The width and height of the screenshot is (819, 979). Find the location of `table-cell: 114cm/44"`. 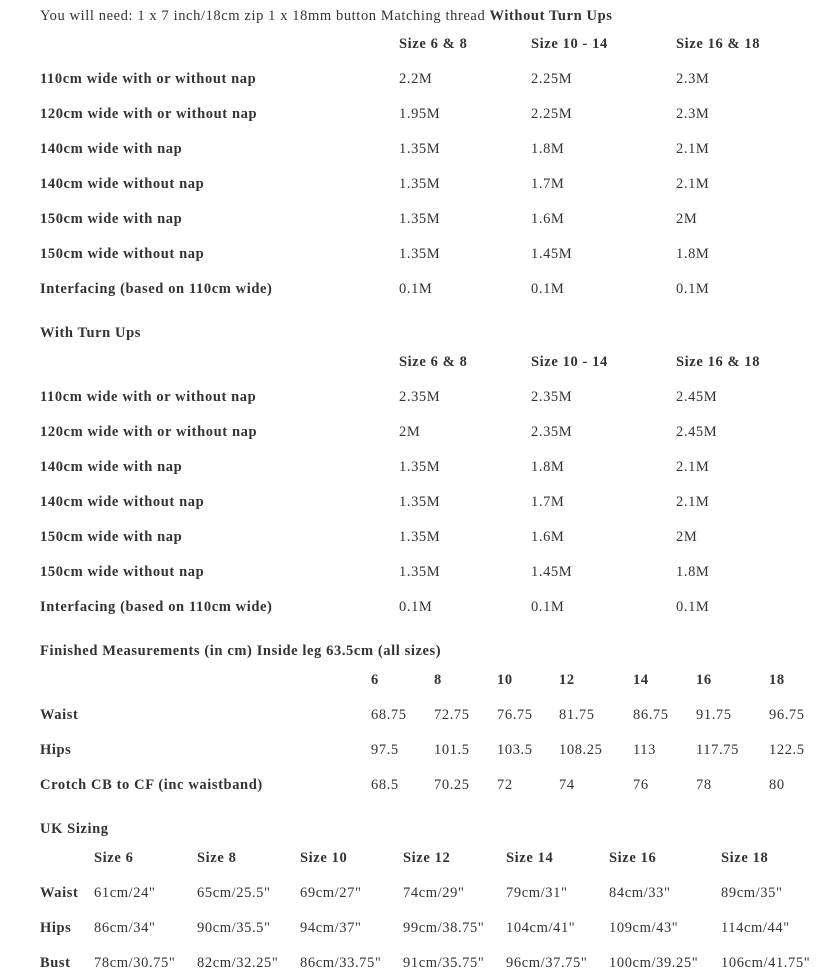

table-cell: 114cm/44" is located at coordinates (755, 928).